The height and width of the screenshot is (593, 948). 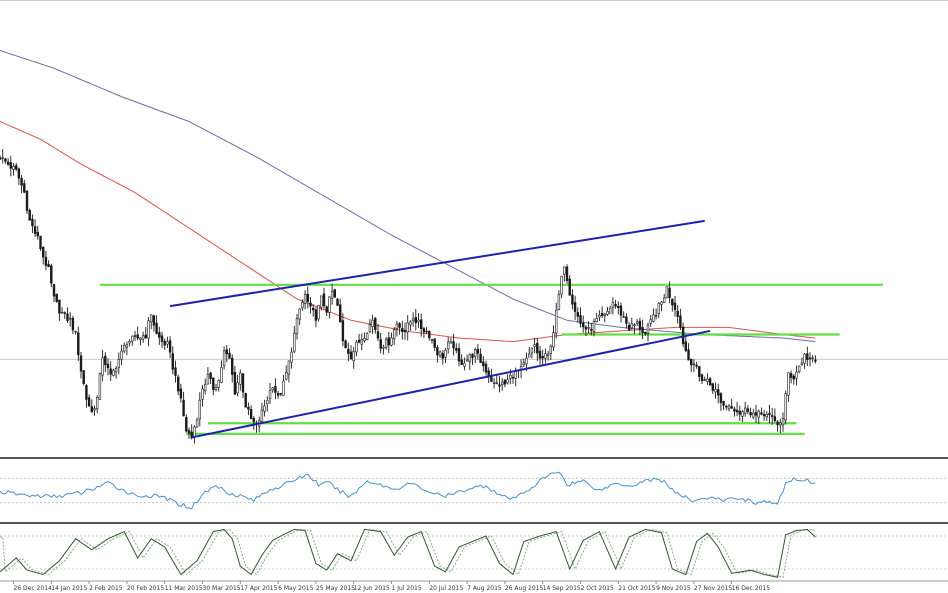 What do you see at coordinates (335, 588) in the screenshot?
I see `x-tick-label: 25 May 2015` at bounding box center [335, 588].